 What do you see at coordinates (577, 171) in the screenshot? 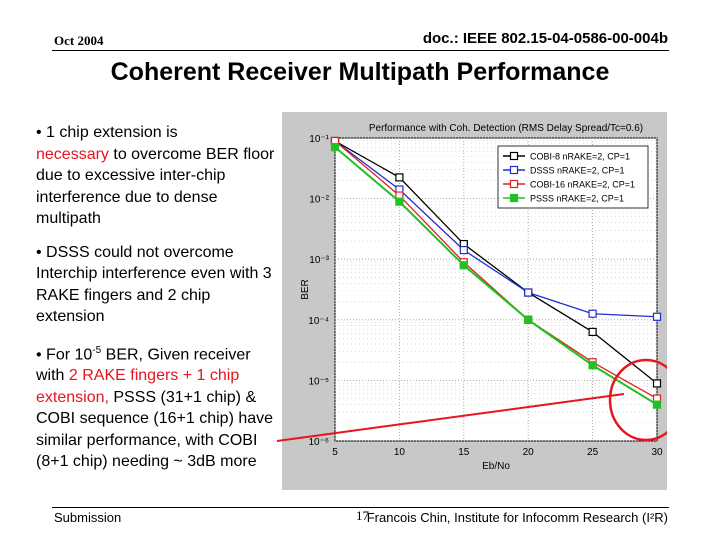
I see `legend-label: DSSS nRAKE=2, CP=1` at bounding box center [577, 171].